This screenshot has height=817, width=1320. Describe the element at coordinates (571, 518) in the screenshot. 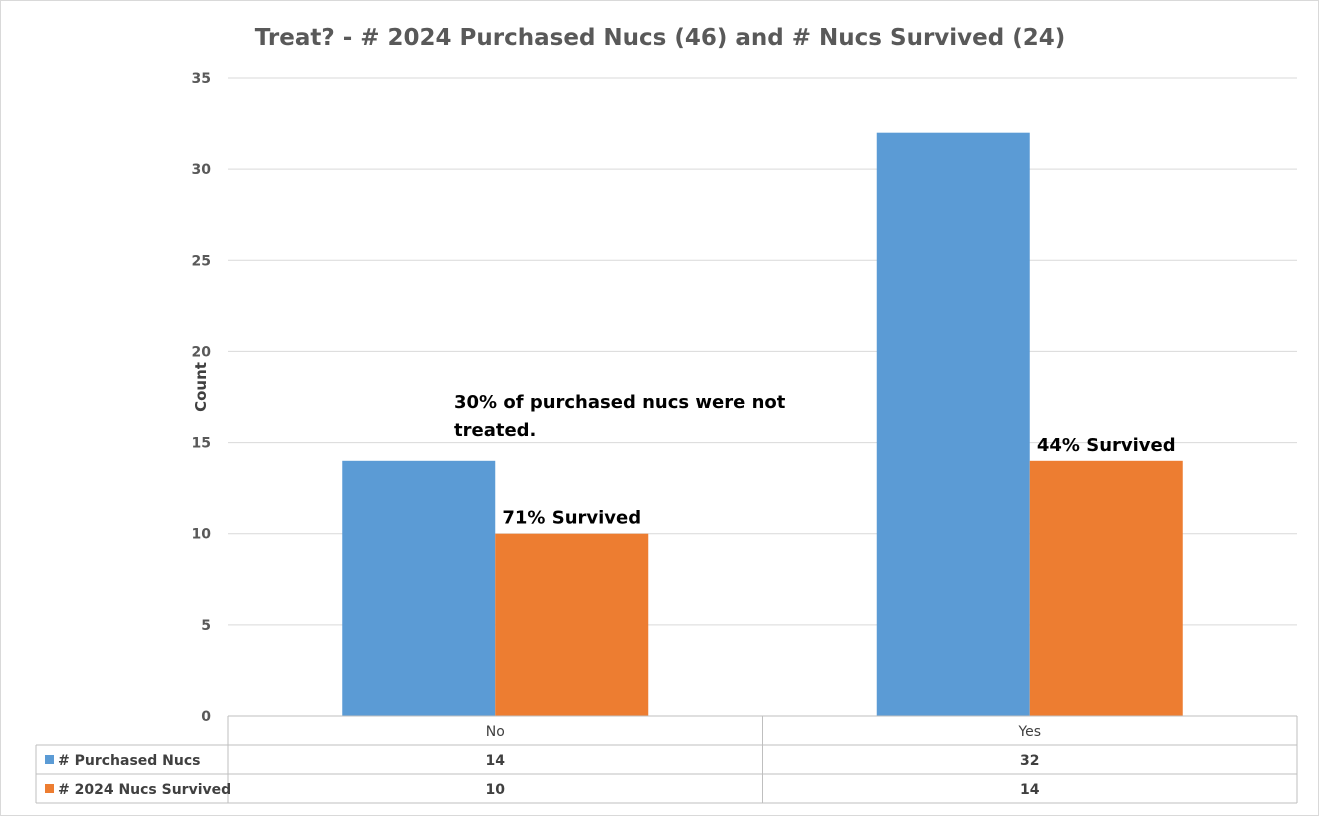

I see `data-label: 71% Survived` at that location.